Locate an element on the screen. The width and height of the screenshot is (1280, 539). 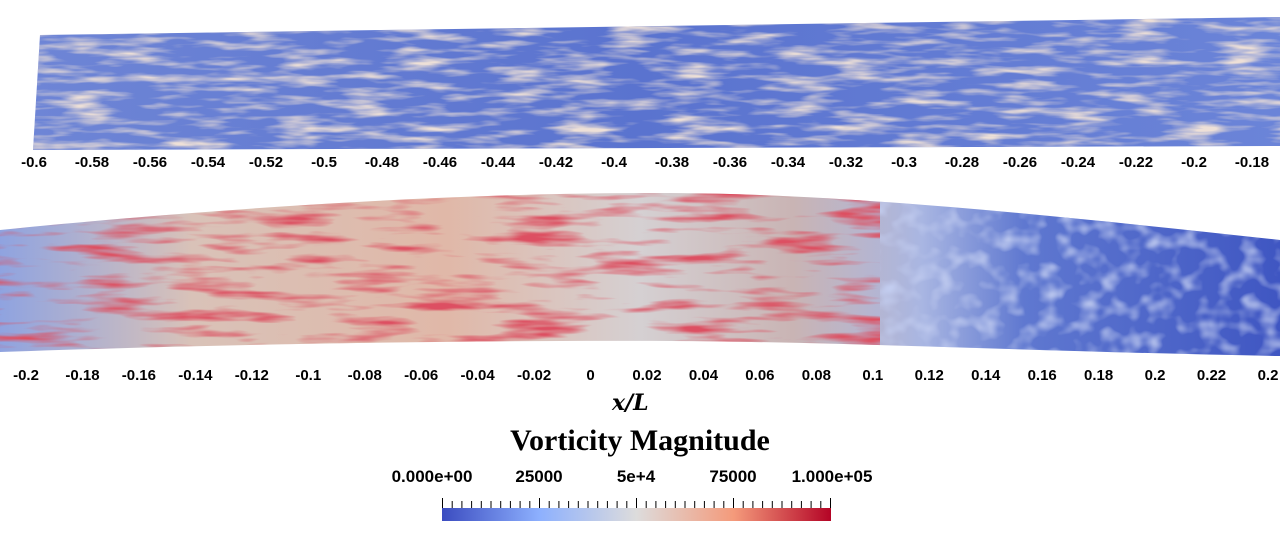
top-axis-tick-label: -0.48 is located at coordinates (382, 162).